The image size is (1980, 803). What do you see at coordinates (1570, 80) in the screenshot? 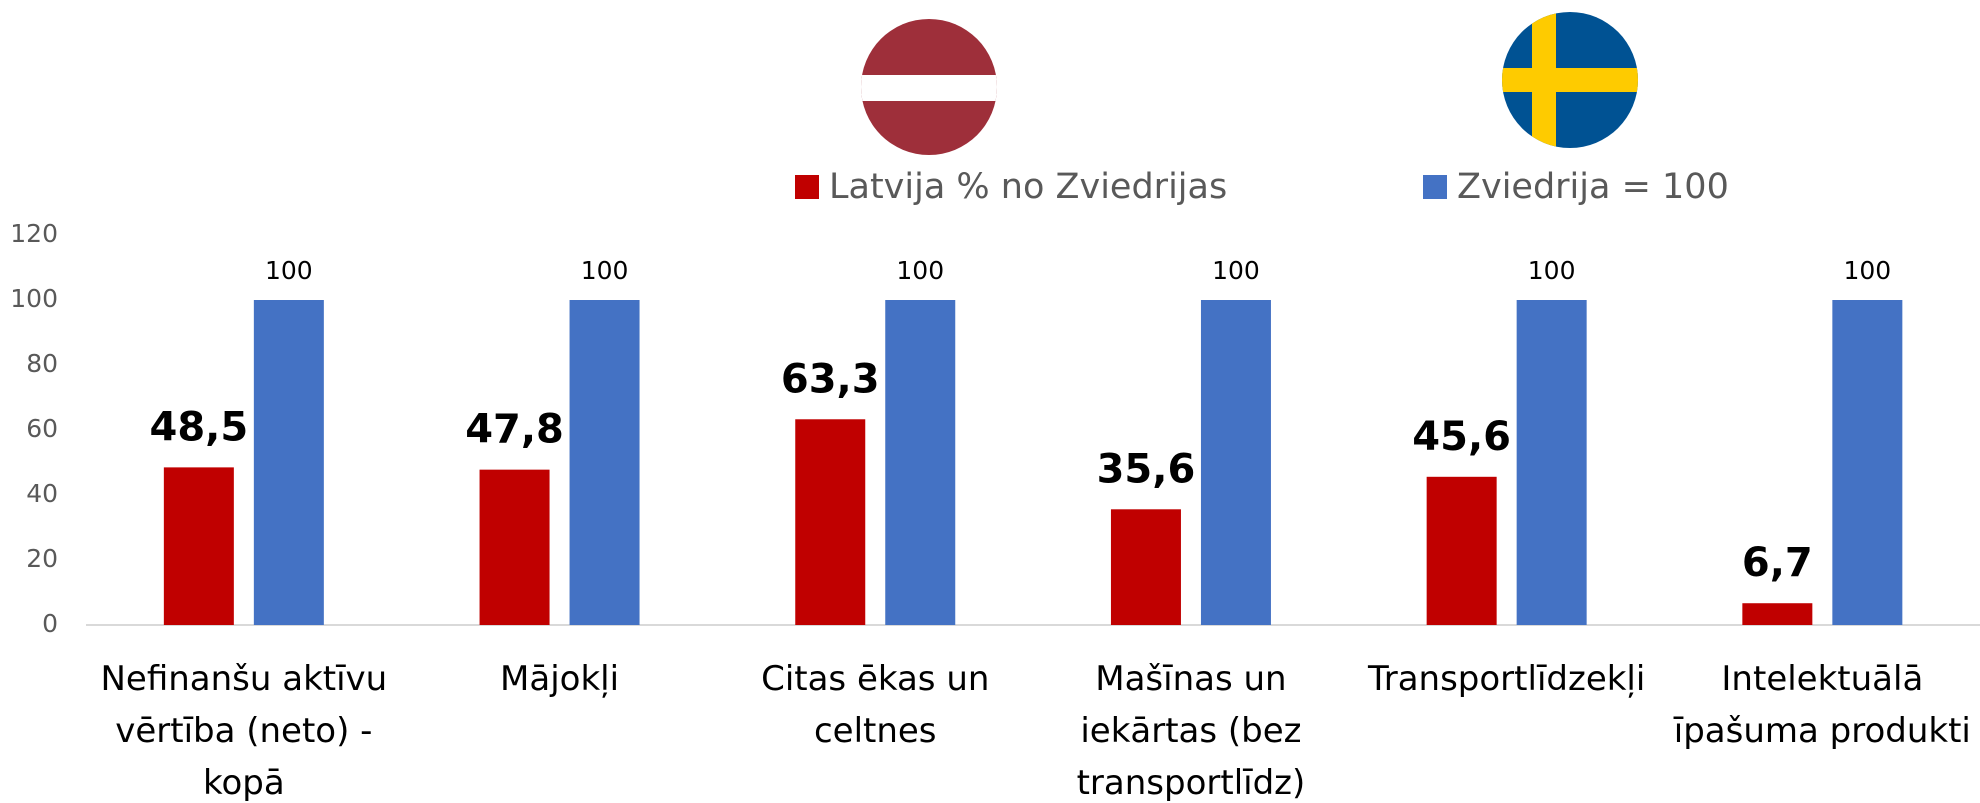
I see `sweden-flag` at bounding box center [1570, 80].